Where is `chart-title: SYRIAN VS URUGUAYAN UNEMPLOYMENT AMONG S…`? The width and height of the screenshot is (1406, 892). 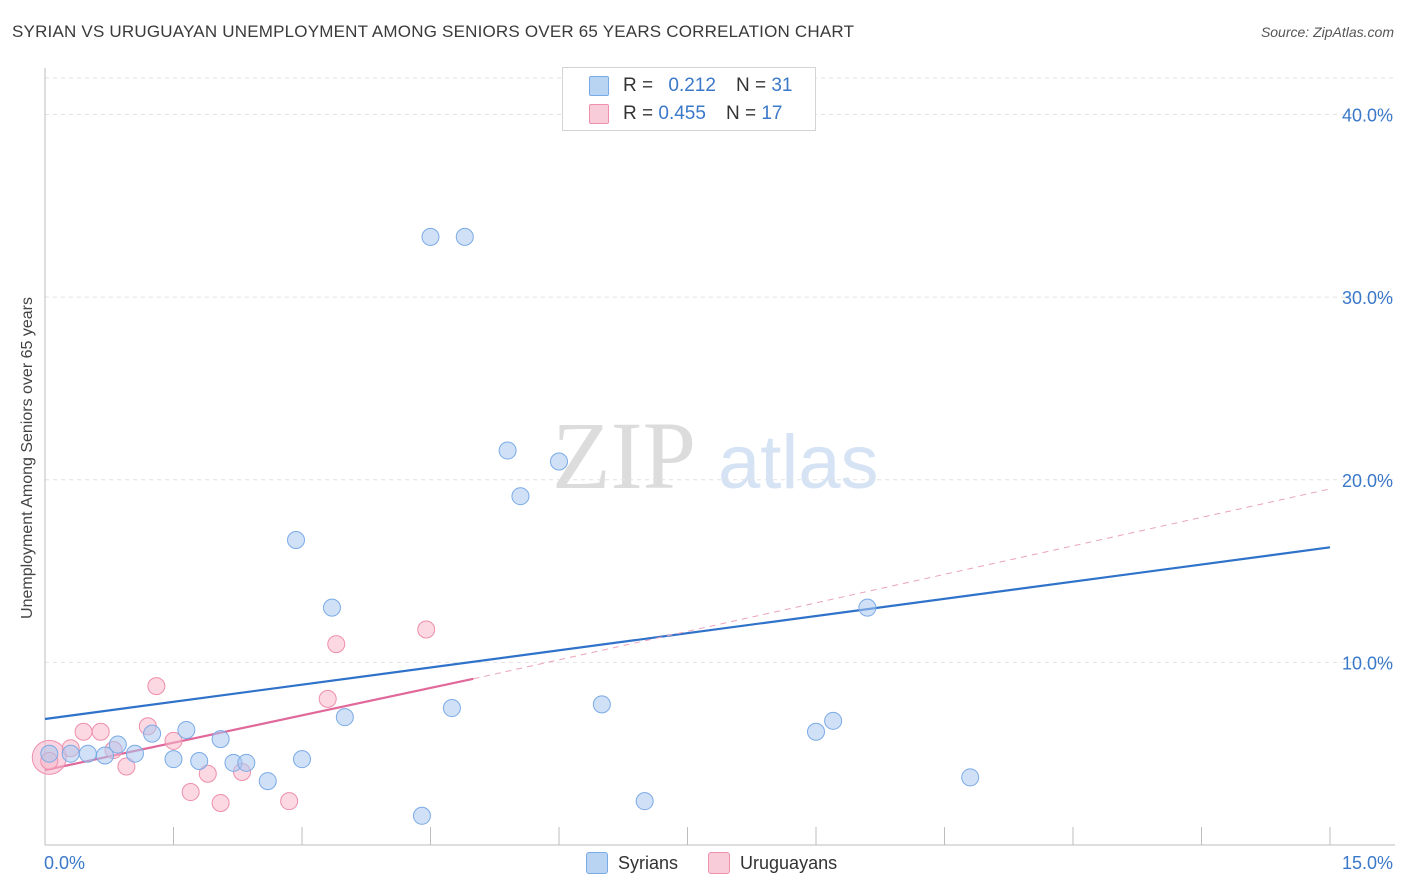 chart-title: SYRIAN VS URUGUAYAN UNEMPLOYMENT AMONG S… is located at coordinates (433, 31).